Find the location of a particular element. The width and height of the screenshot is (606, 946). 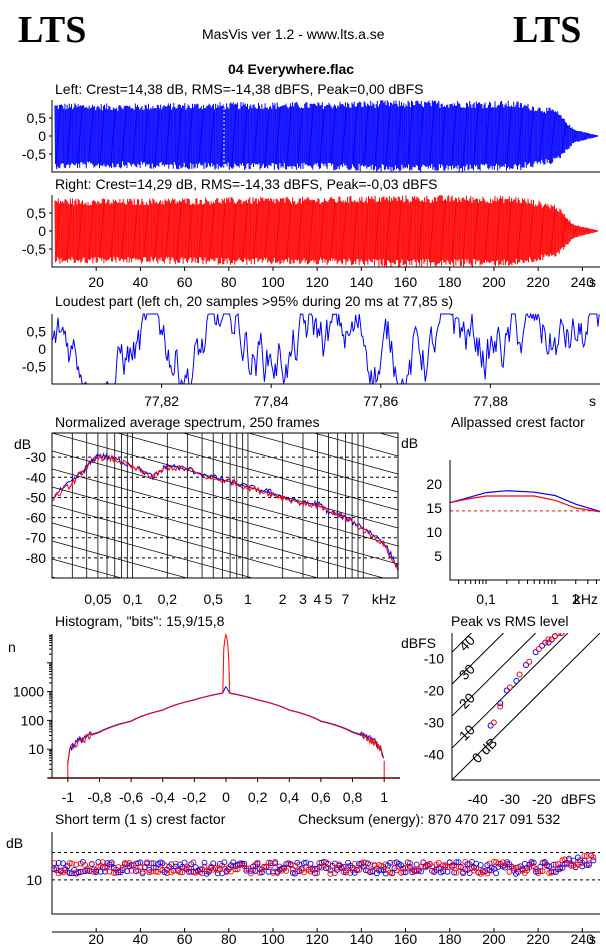

xtick-label: 77,82 is located at coordinates (161, 401).